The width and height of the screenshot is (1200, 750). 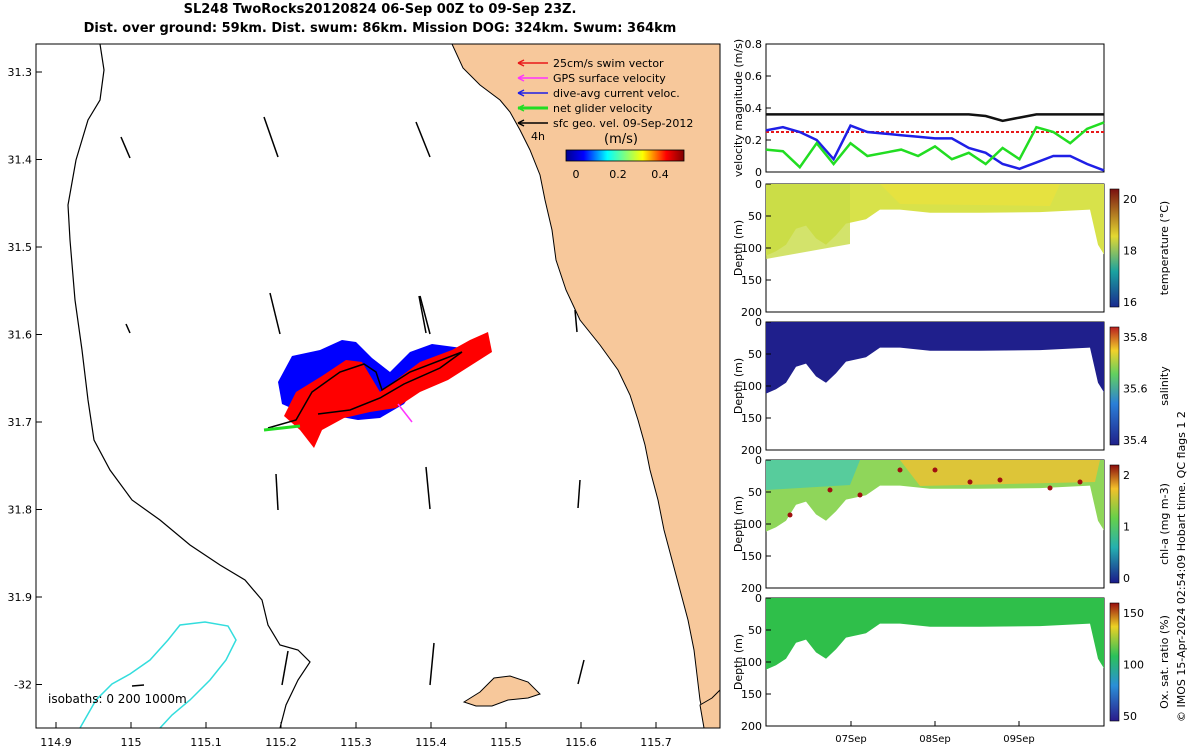 I want to click on colorbar-tick-label: 20, so click(x=1130, y=199).